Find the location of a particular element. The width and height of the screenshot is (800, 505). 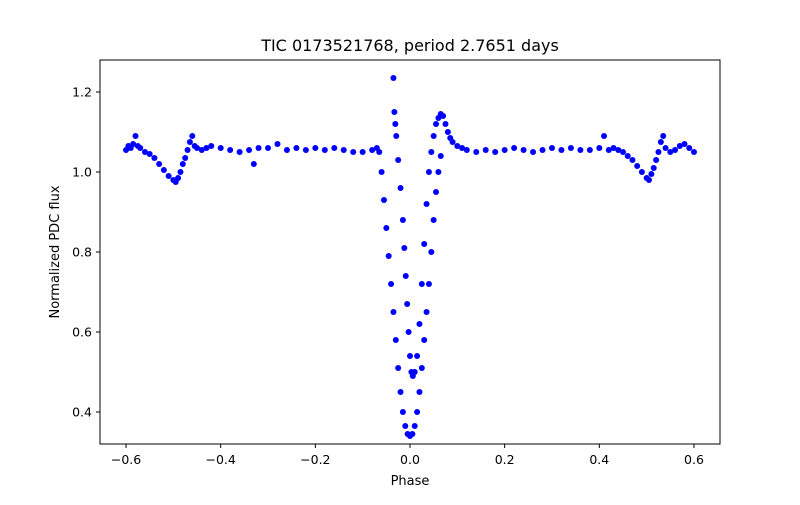

y-tick-label: 1.2 is located at coordinates (82, 92).